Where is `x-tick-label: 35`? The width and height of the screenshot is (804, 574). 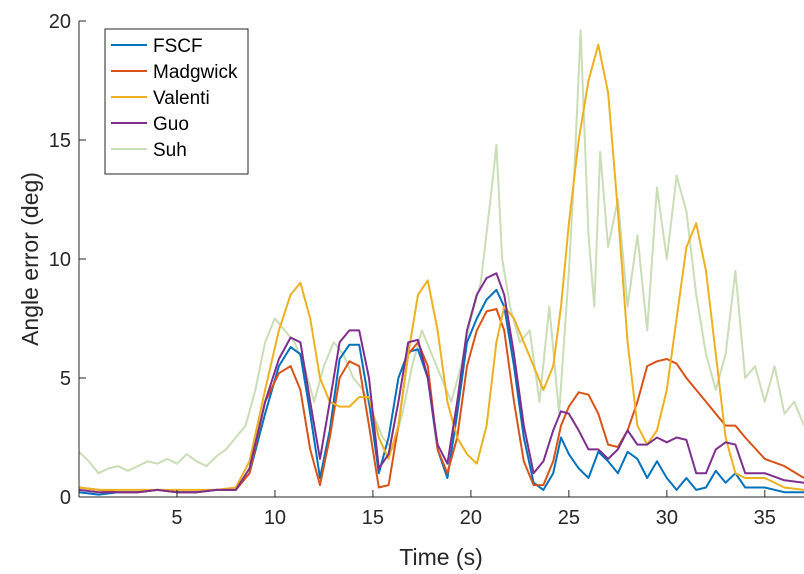 x-tick-label: 35 is located at coordinates (765, 518).